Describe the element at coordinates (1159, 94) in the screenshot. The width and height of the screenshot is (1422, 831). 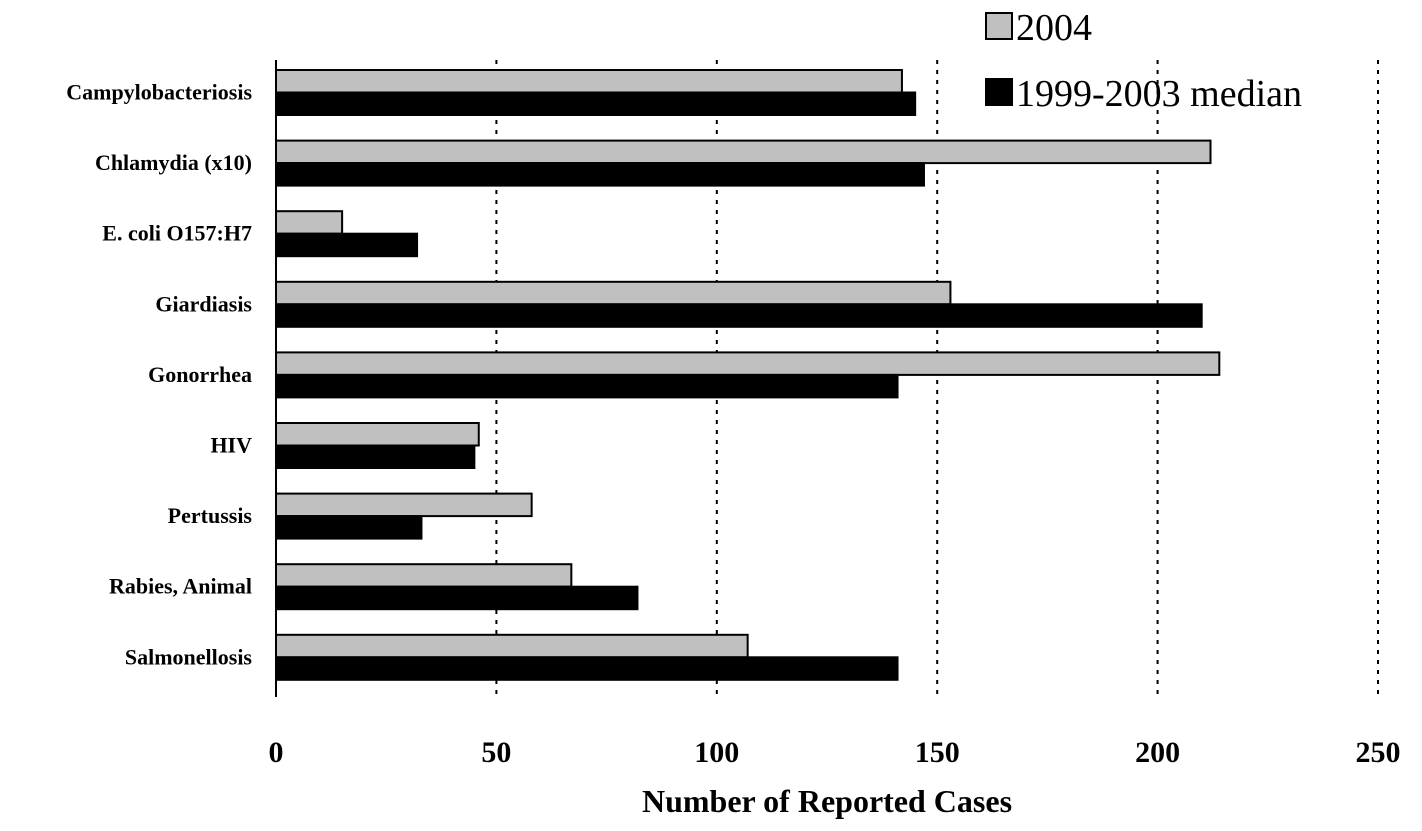
I see `legend-label: 1999-2003 median` at that location.